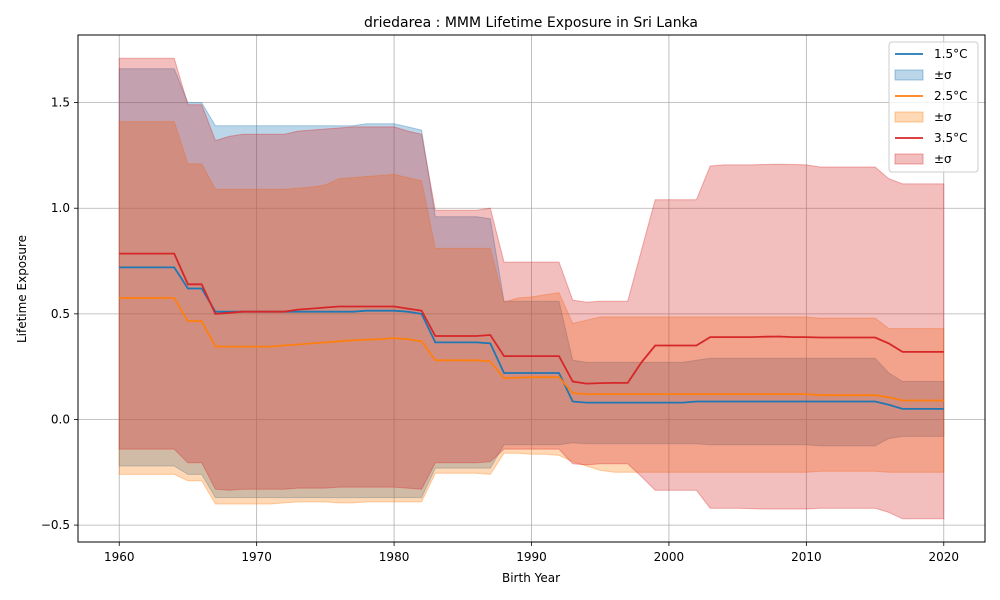 The image size is (1000, 600). Describe the element at coordinates (60, 208) in the screenshot. I see `y-tick-label: 1.0` at that location.